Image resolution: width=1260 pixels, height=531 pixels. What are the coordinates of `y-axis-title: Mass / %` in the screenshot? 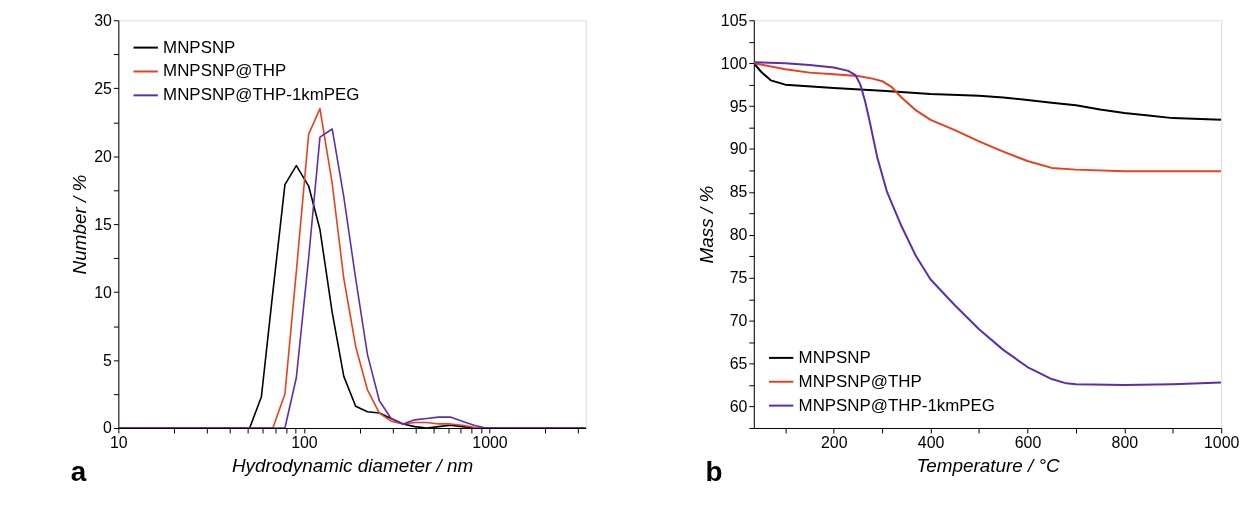 It's located at (706, 224).